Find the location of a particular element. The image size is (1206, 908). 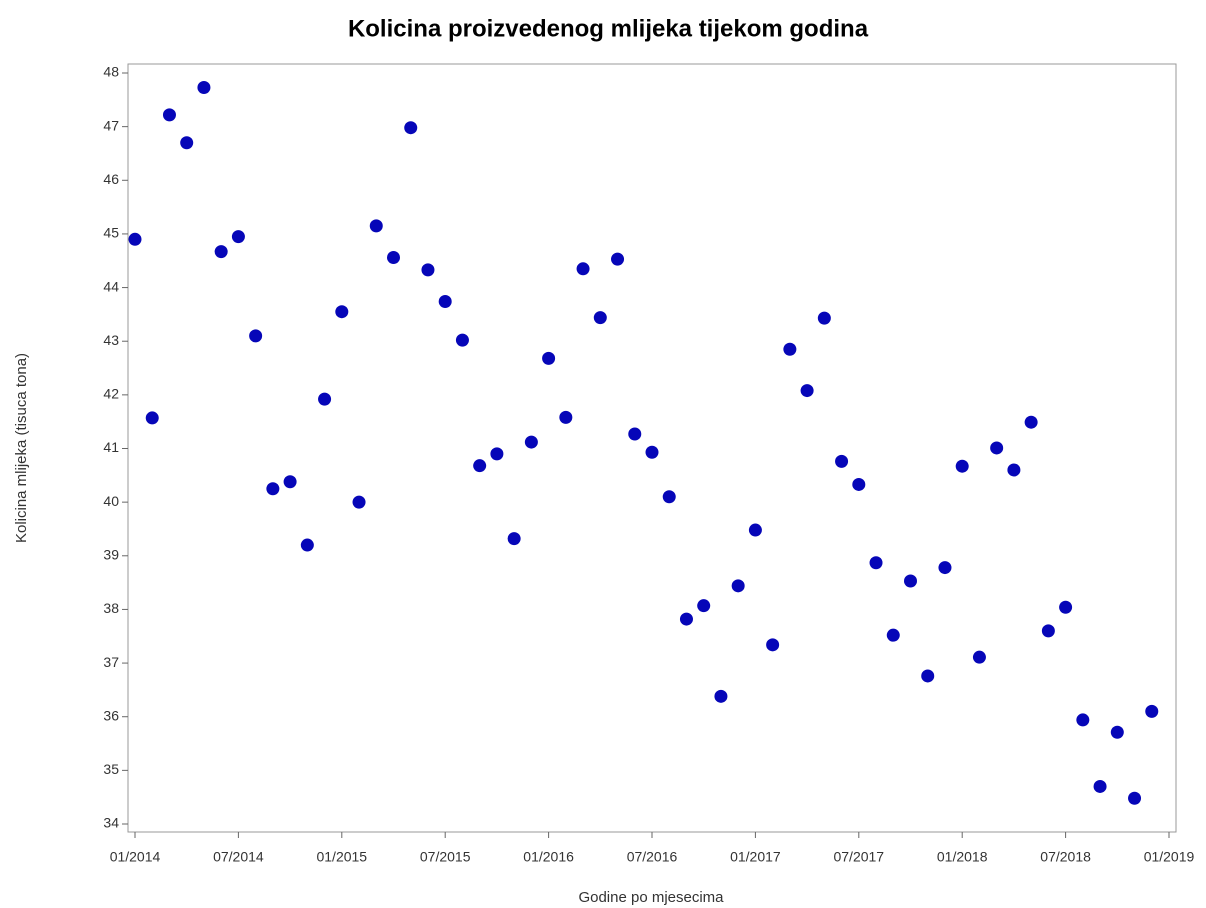

y-axis-label: Kolicina mlijeka (tisuca tona) is located at coordinates (21, 448).